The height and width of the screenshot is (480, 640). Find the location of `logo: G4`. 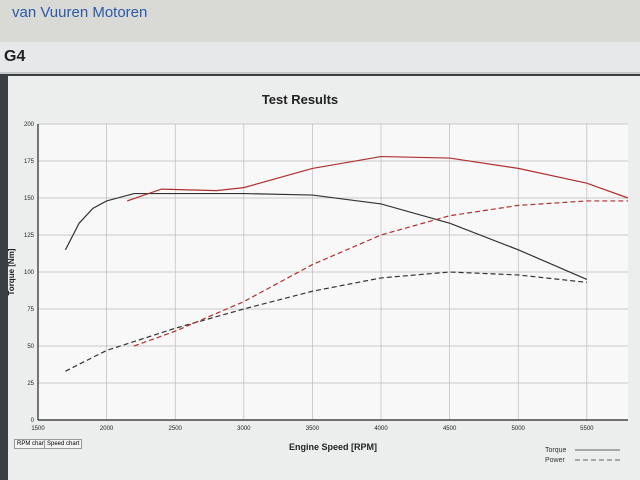

logo: G4 is located at coordinates (15, 56).